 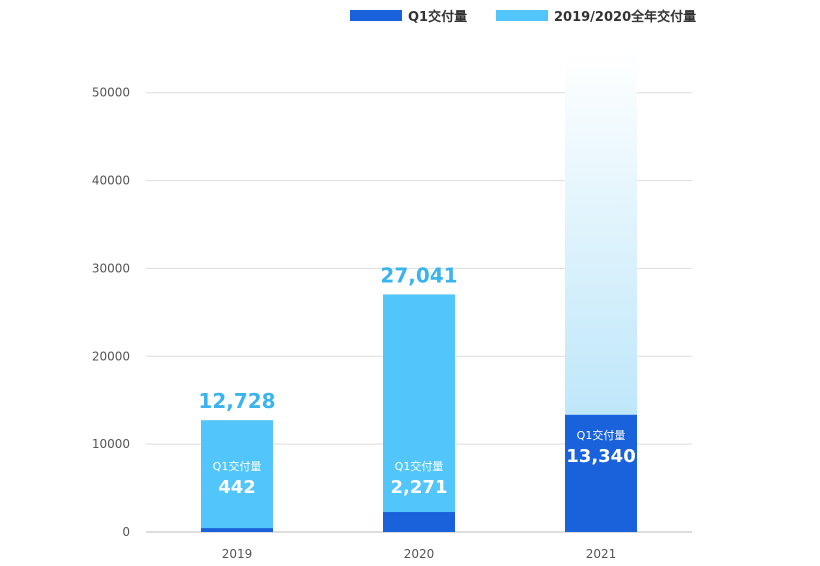 What do you see at coordinates (419, 413) in the screenshot?
I see `bar-full-year-2020` at bounding box center [419, 413].